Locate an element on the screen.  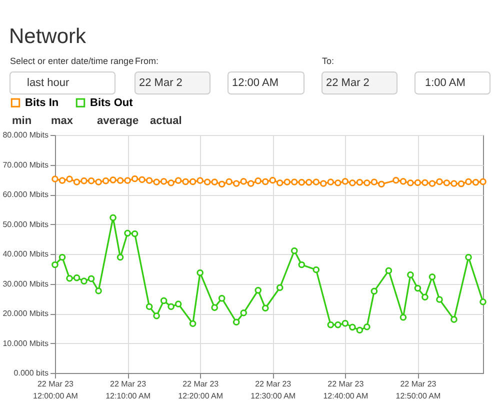
y-tick-label: 20.000 Mbits is located at coordinates (25, 313).